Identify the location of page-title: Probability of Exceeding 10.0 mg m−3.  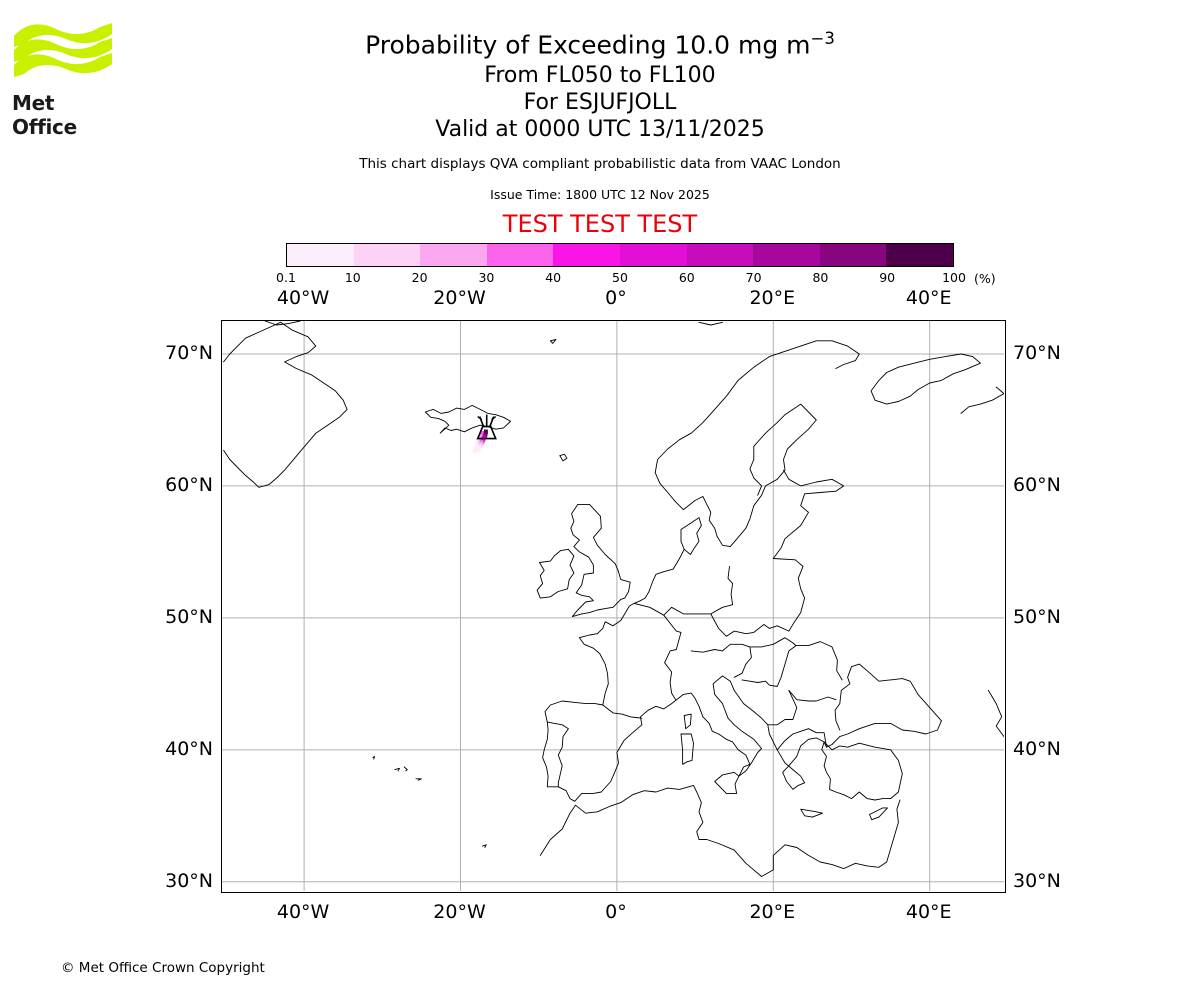
(600, 42).